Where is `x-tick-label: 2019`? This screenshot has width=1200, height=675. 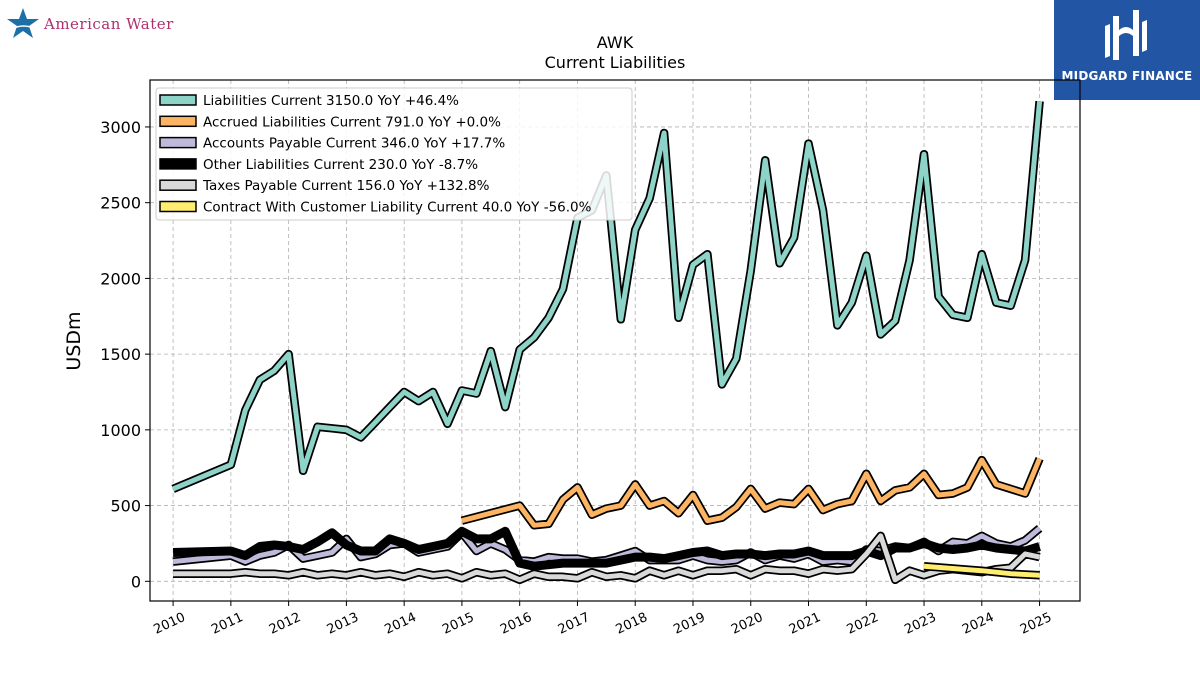 x-tick-label: 2019 is located at coordinates (689, 624).